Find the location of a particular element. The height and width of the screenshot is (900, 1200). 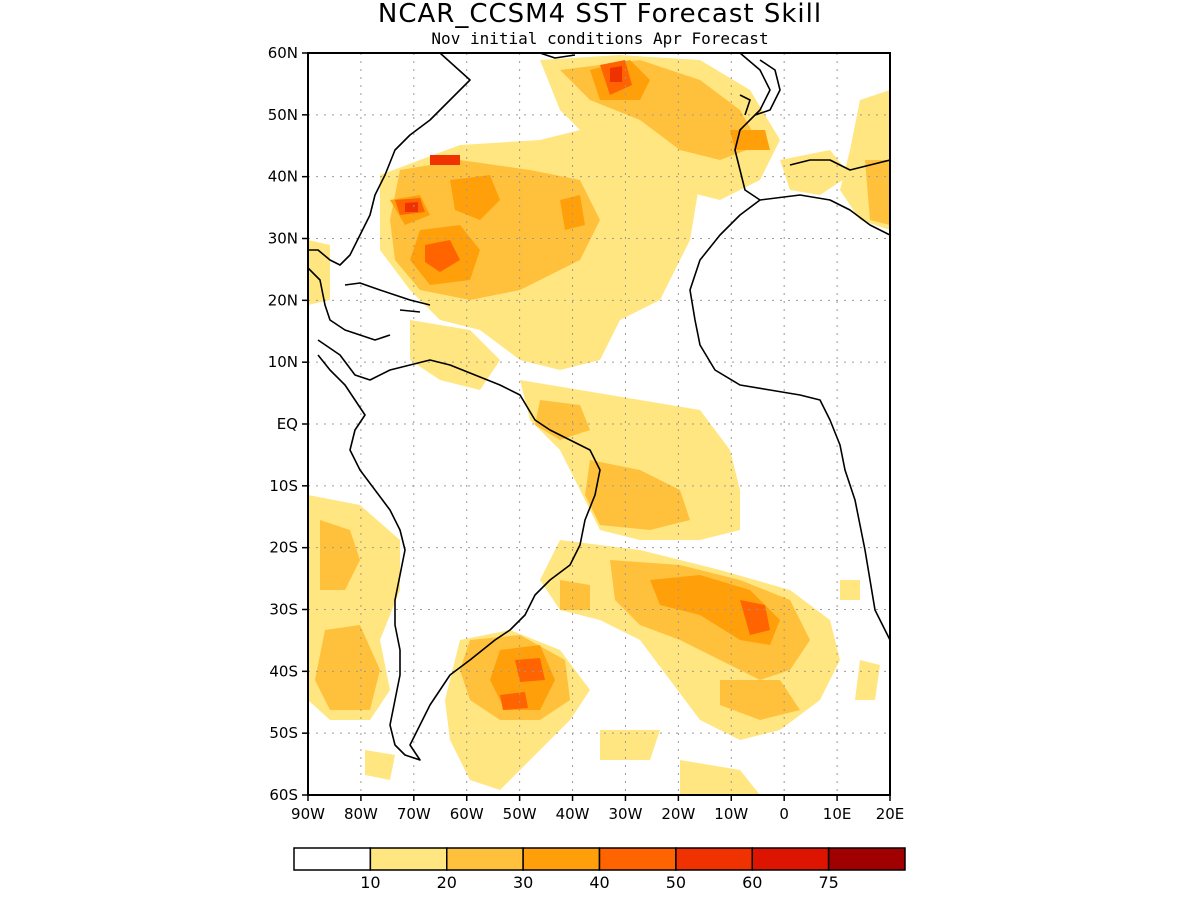

gulf-coast is located at coordinates (349, 304).